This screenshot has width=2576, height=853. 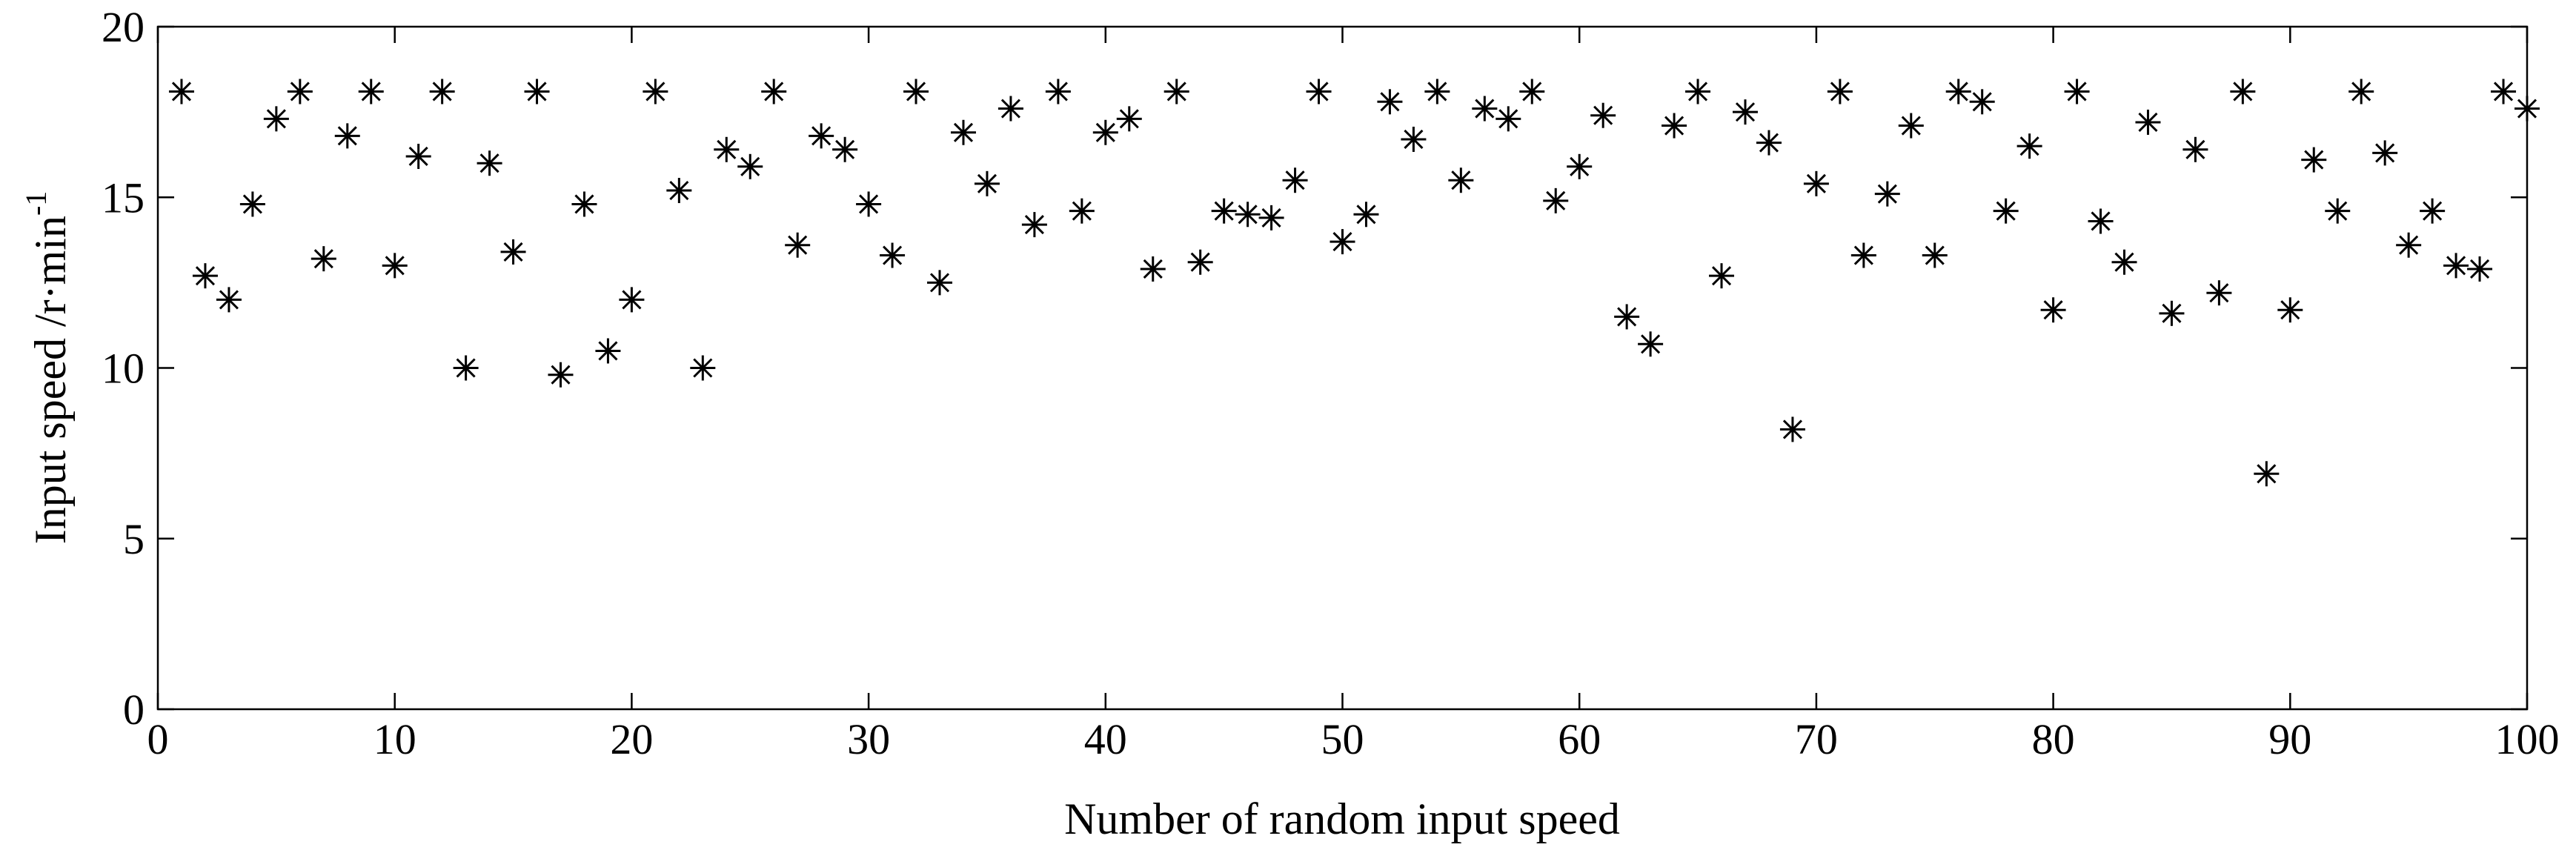 What do you see at coordinates (36, 203) in the screenshot?
I see `y-axis-label-superscript: -1` at bounding box center [36, 203].